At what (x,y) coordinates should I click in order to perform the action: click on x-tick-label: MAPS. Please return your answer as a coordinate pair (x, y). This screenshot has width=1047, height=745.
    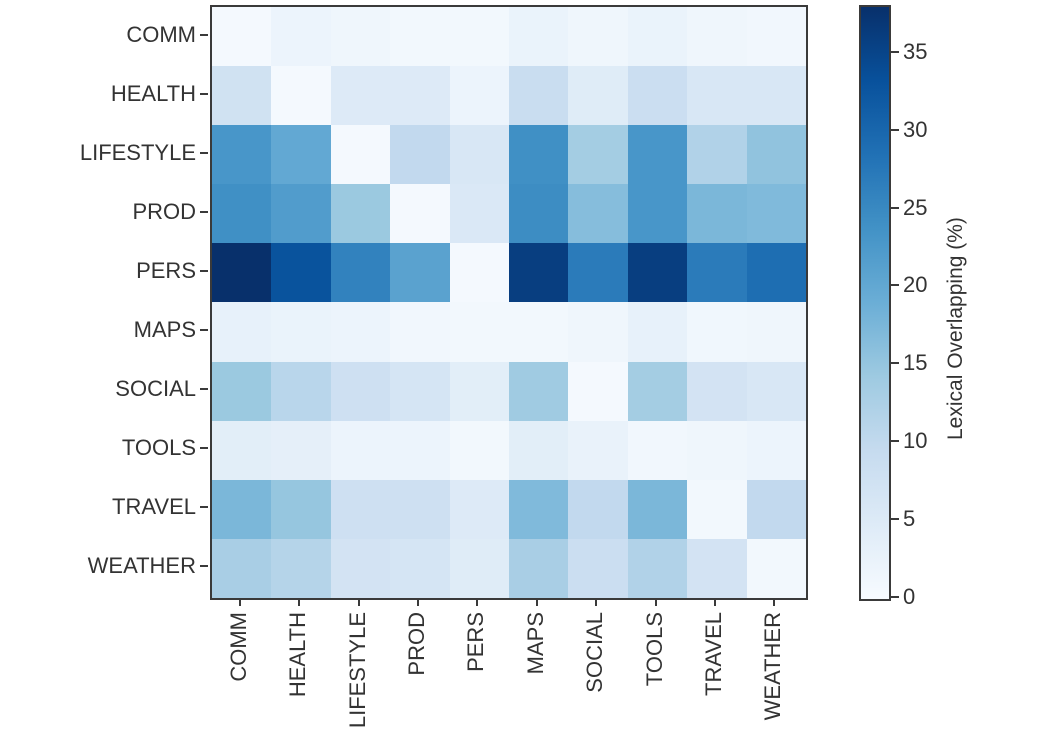
    Looking at the image, I should click on (535, 643).